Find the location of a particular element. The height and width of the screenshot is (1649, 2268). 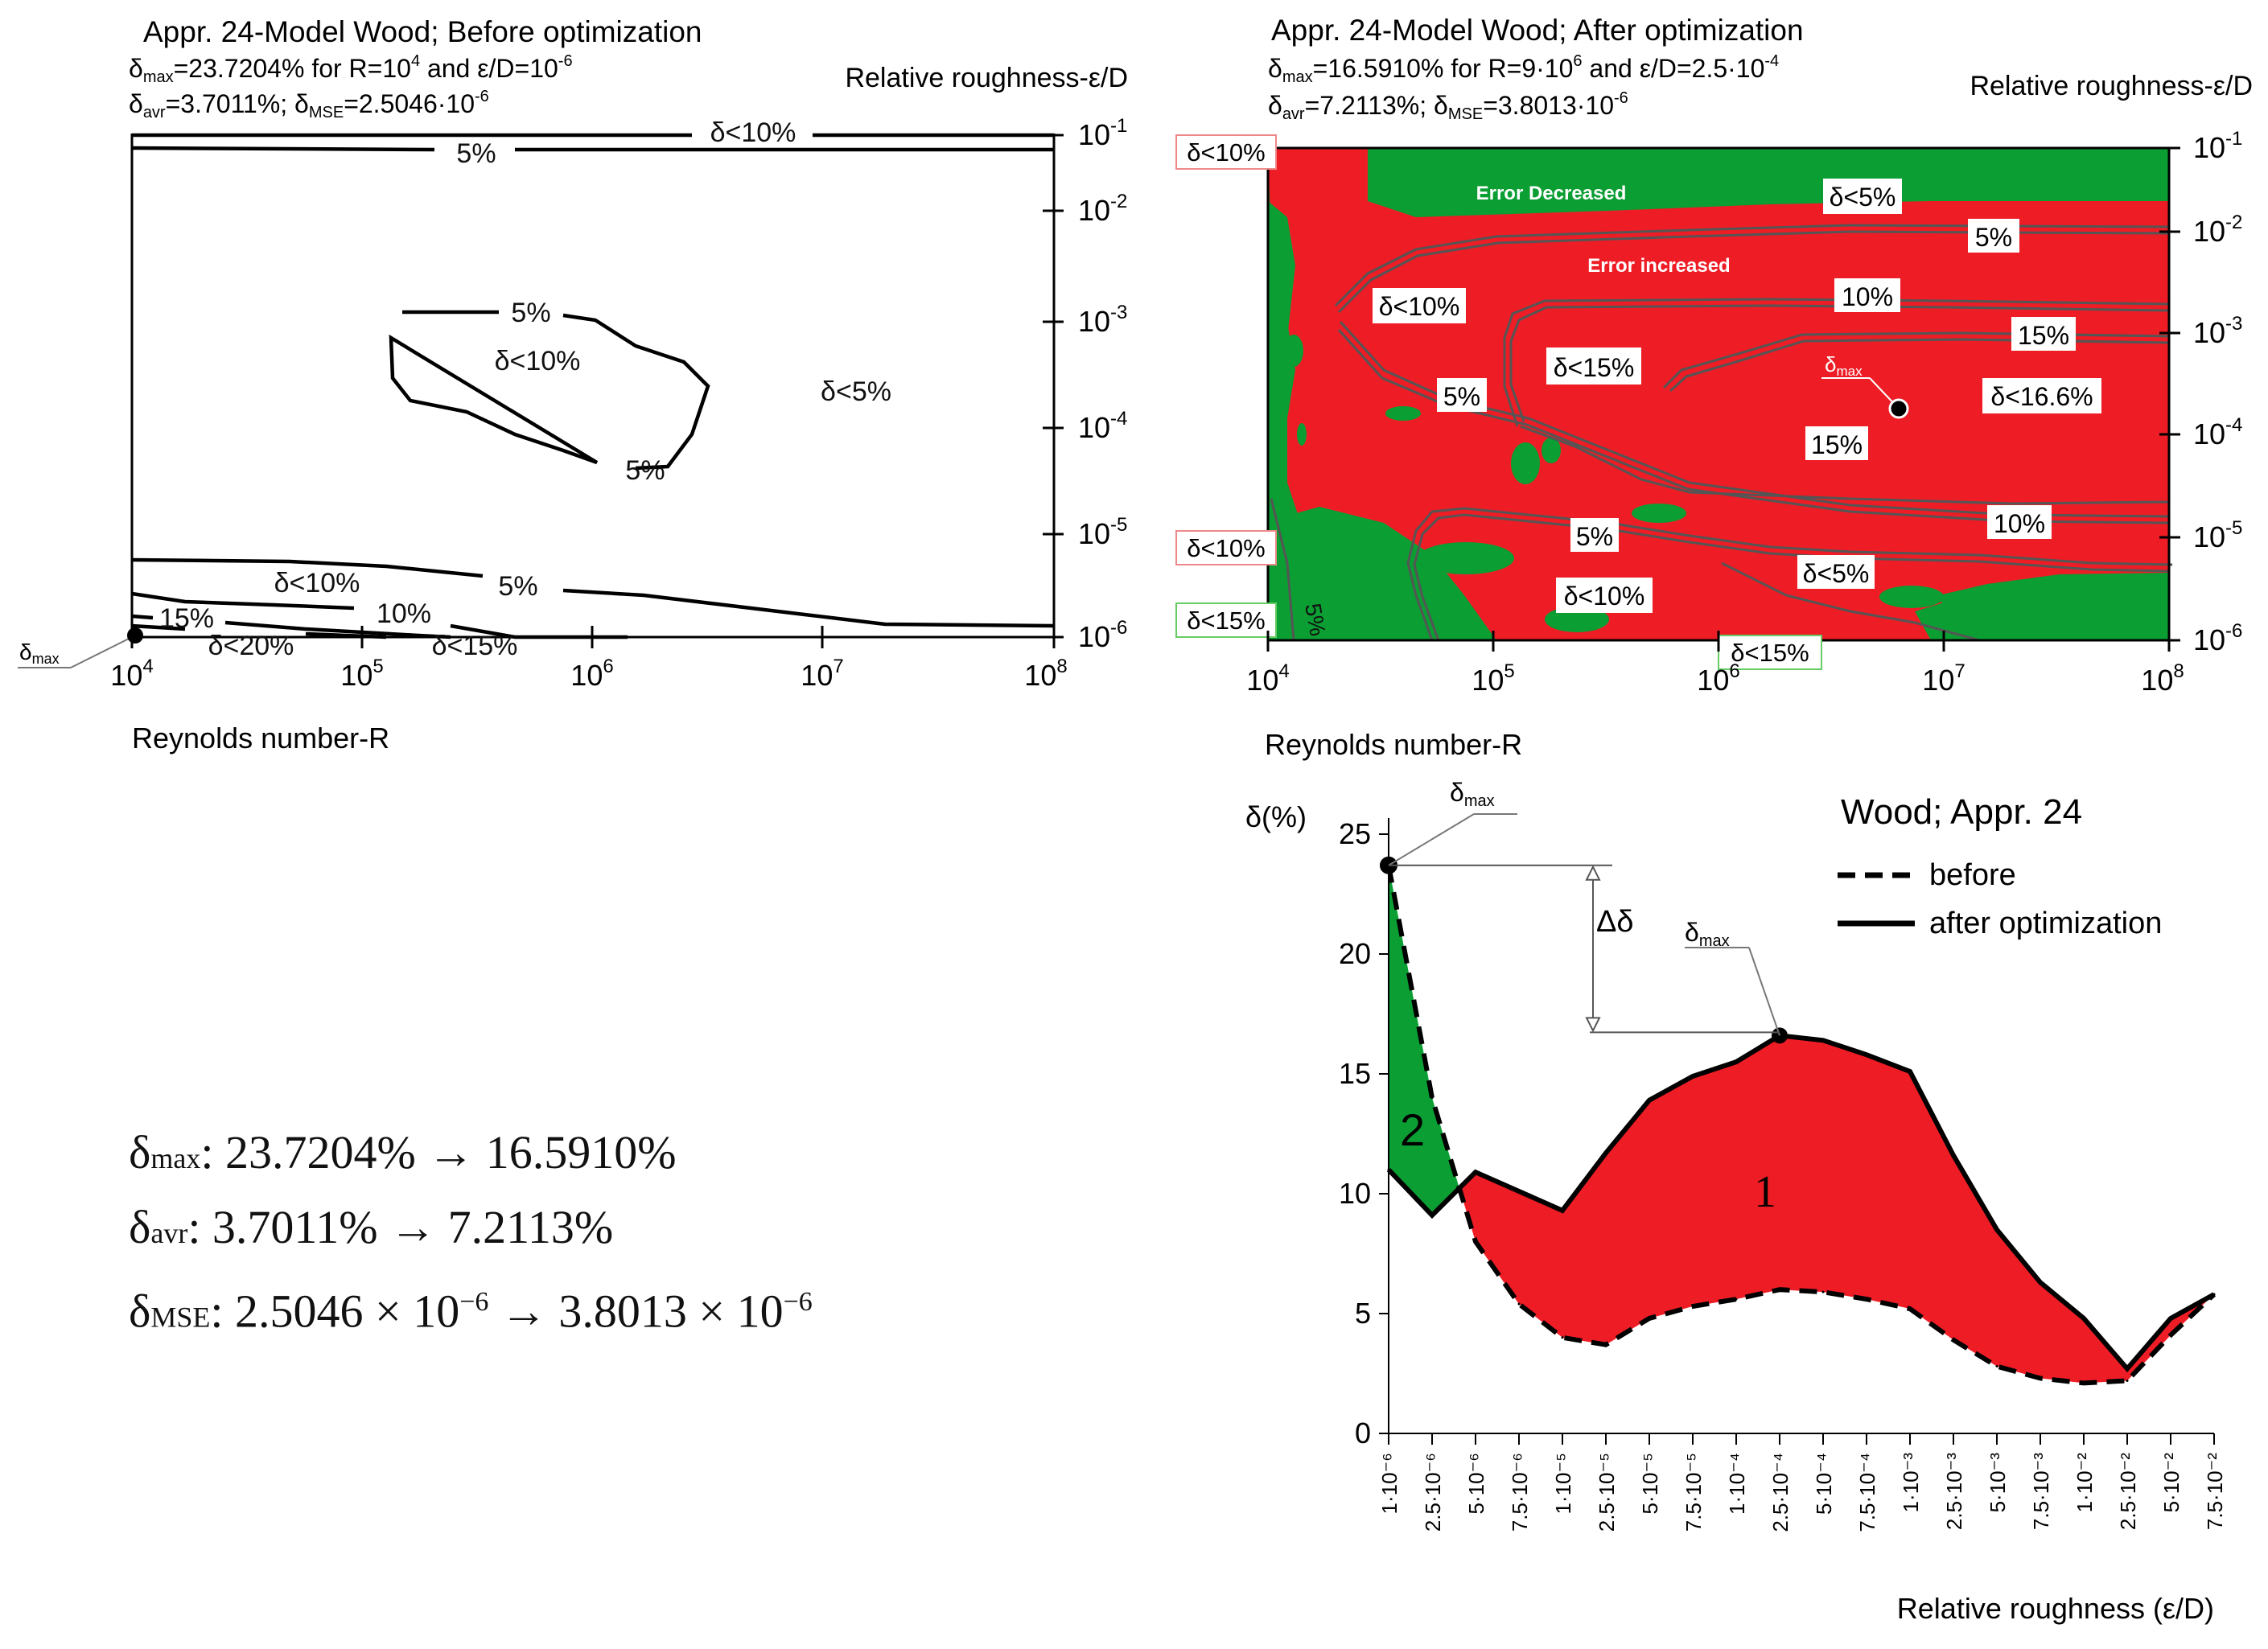

x-tick-after-0: 104 is located at coordinates (1268, 664).